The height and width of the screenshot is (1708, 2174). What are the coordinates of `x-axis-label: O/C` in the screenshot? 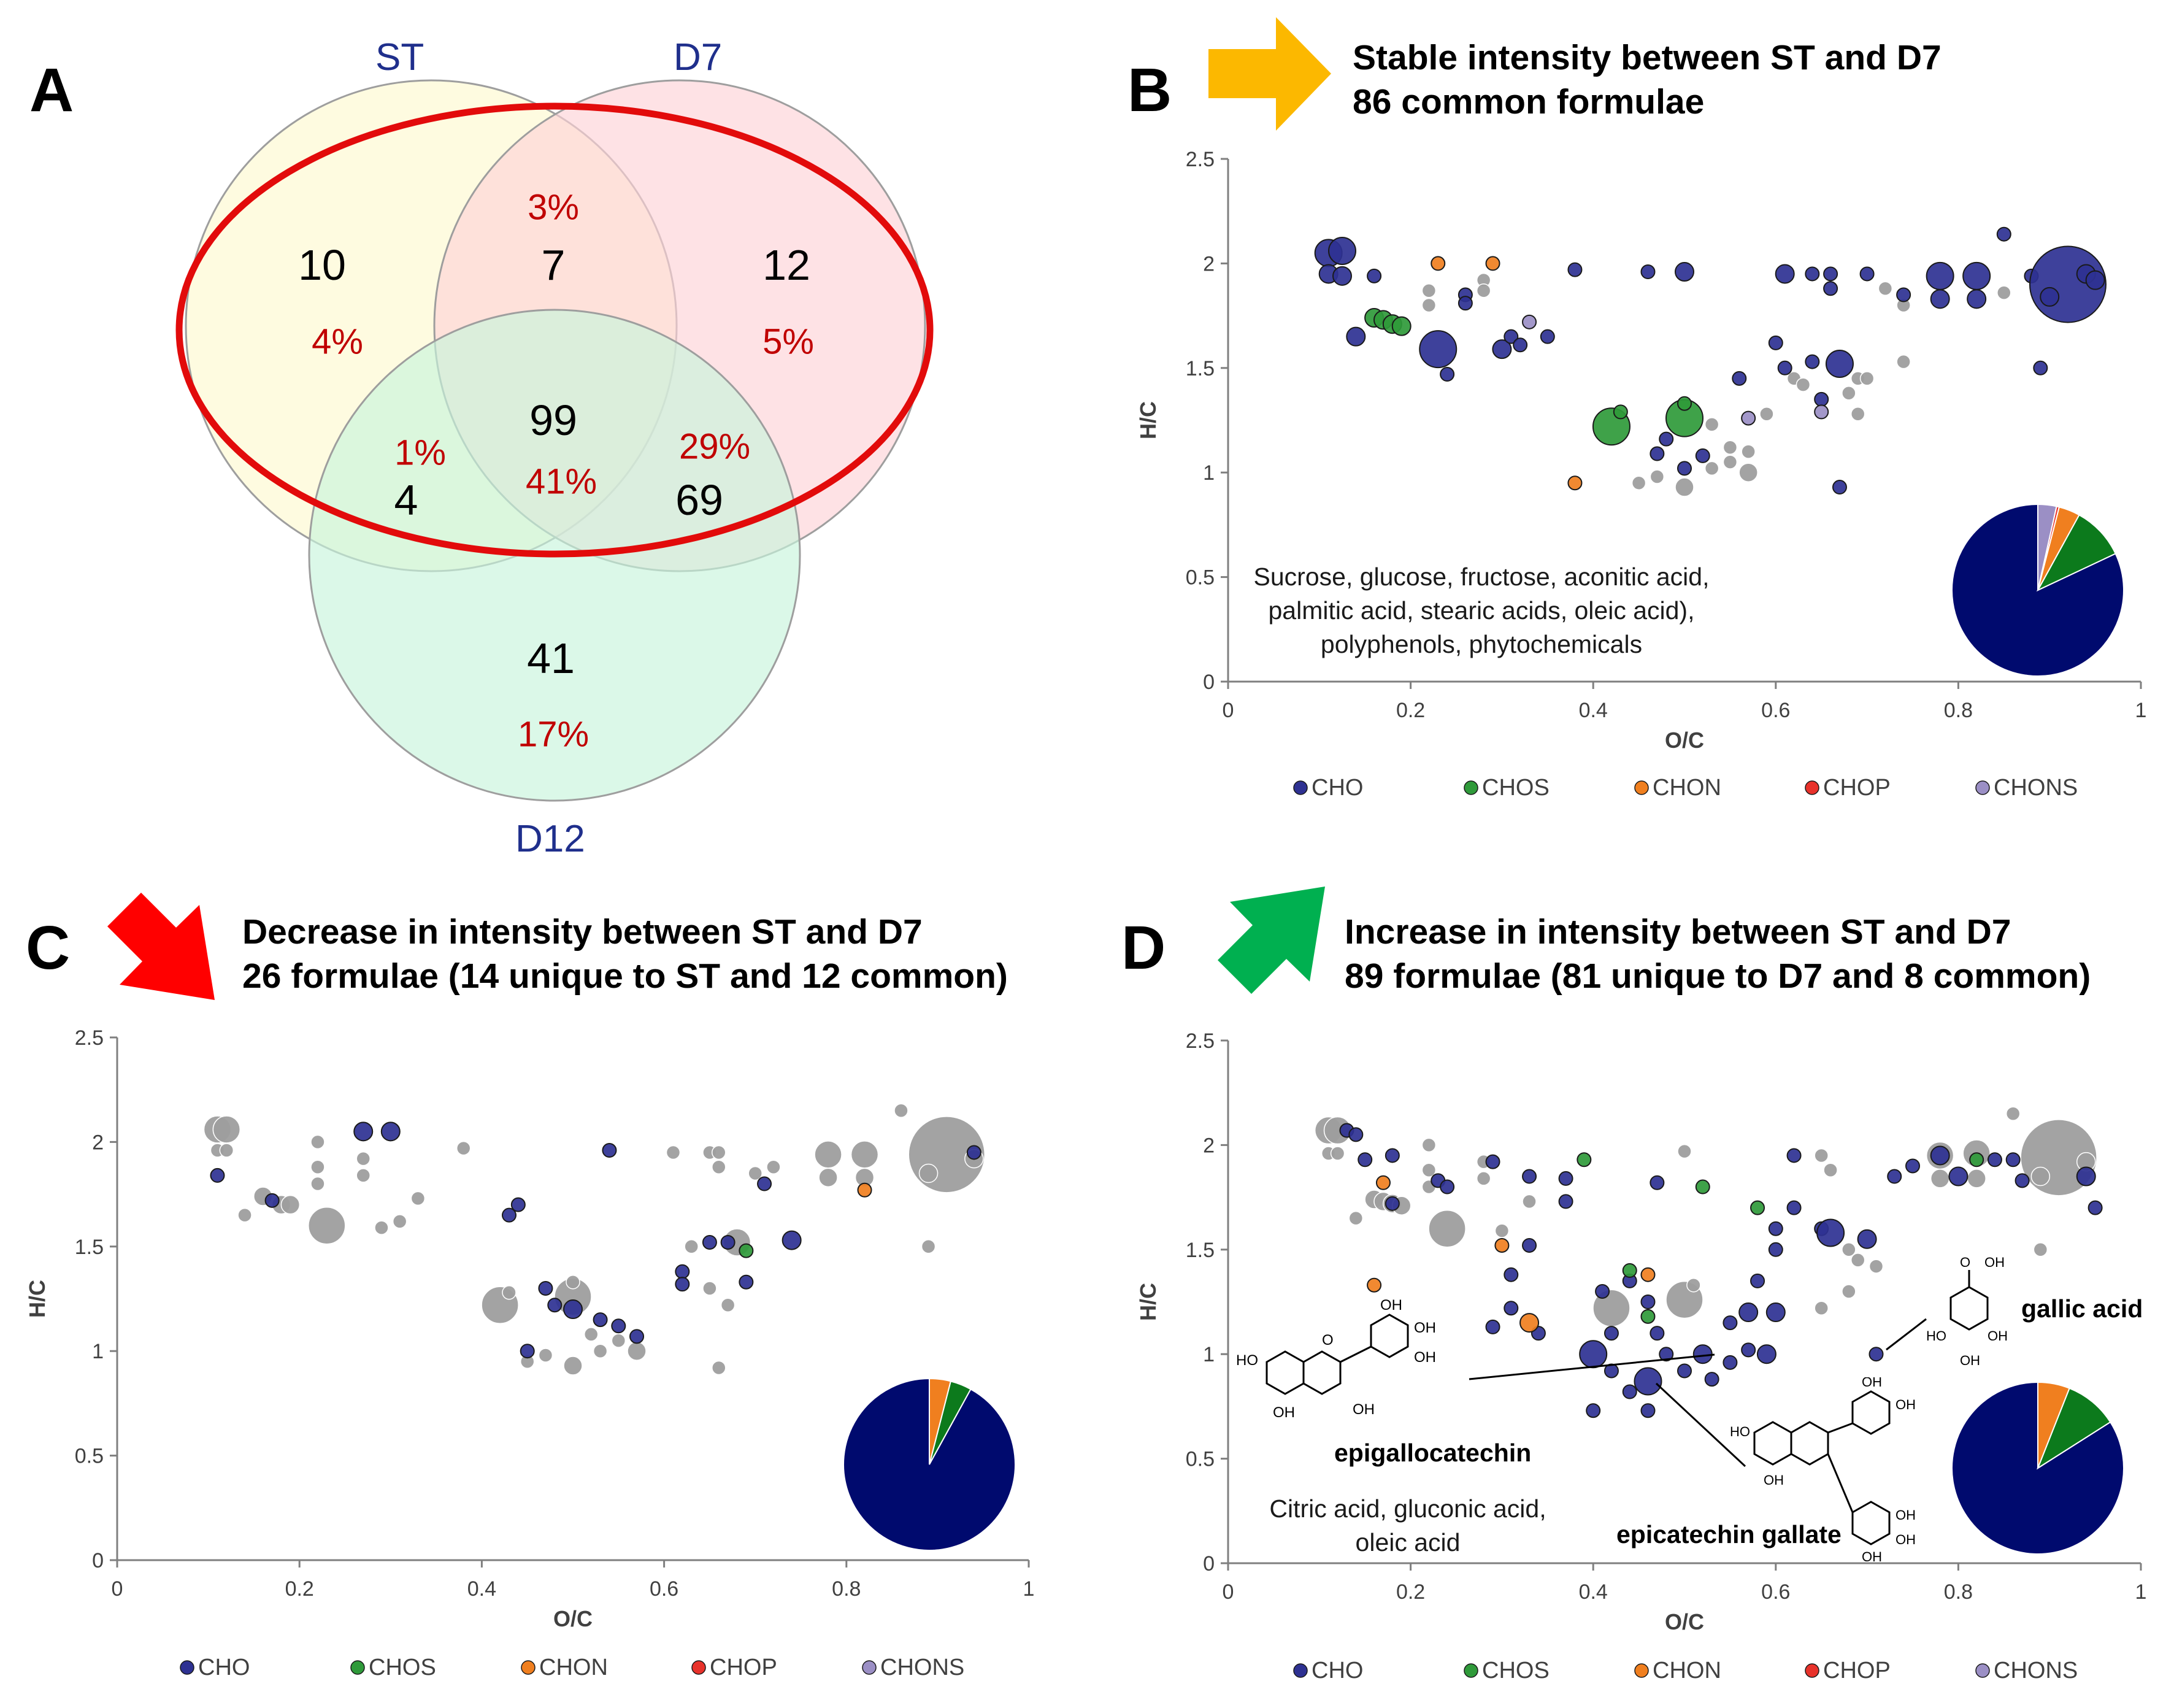 It's located at (1684, 740).